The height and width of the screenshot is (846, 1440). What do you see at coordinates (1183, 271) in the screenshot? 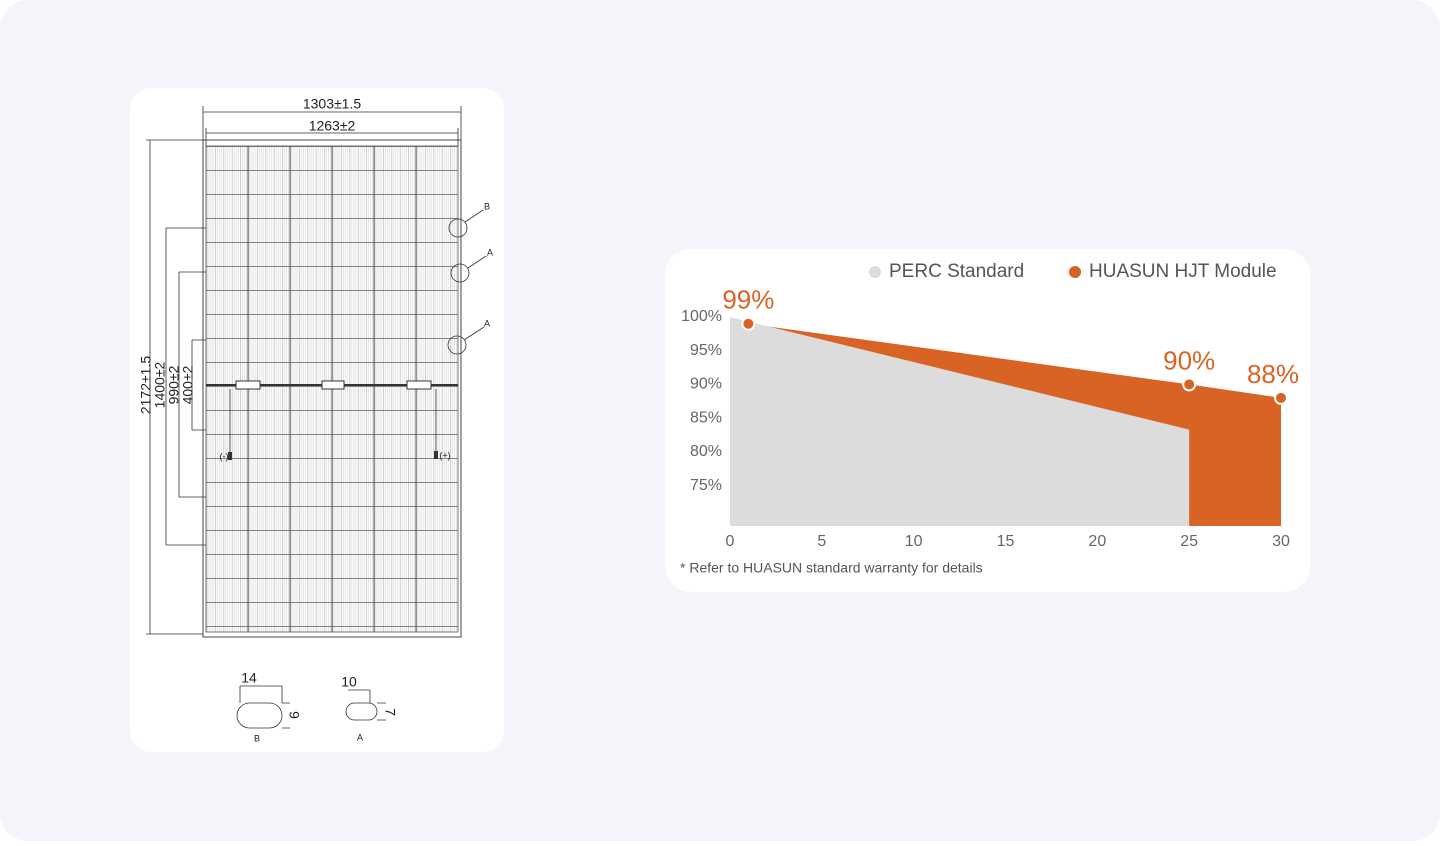
I see `legend-label: HUASUN HJT Module` at bounding box center [1183, 271].